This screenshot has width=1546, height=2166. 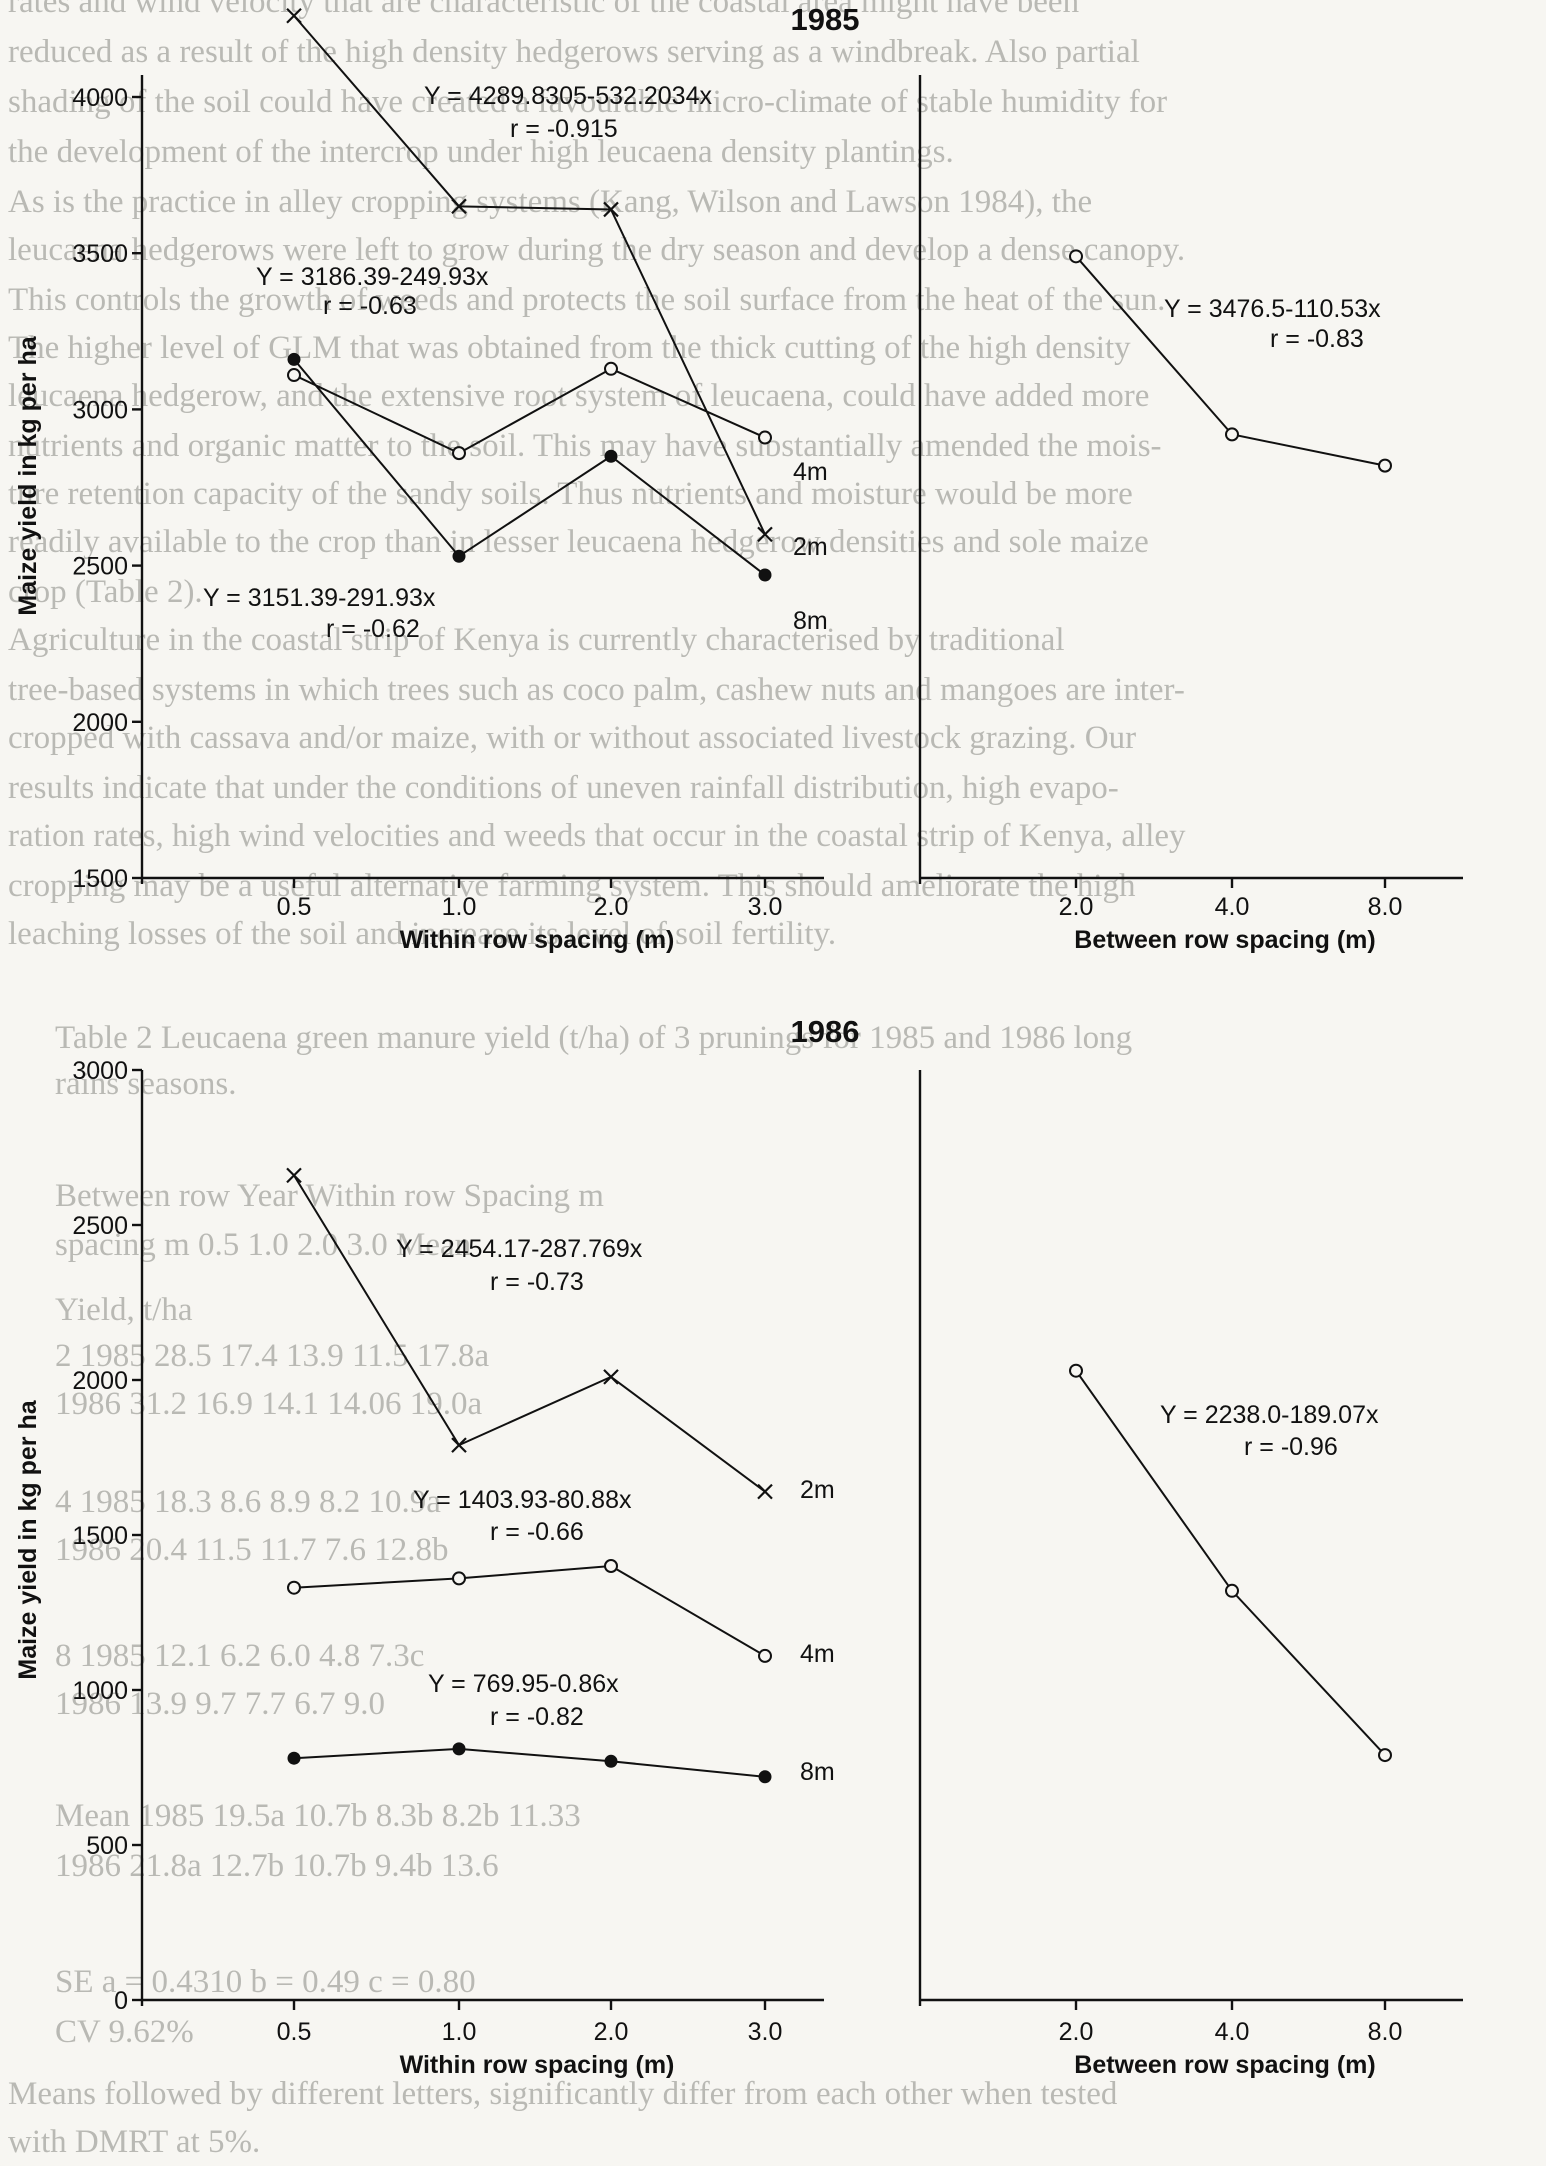 I want to click on y-tick-label: 500, so click(x=107, y=1846).